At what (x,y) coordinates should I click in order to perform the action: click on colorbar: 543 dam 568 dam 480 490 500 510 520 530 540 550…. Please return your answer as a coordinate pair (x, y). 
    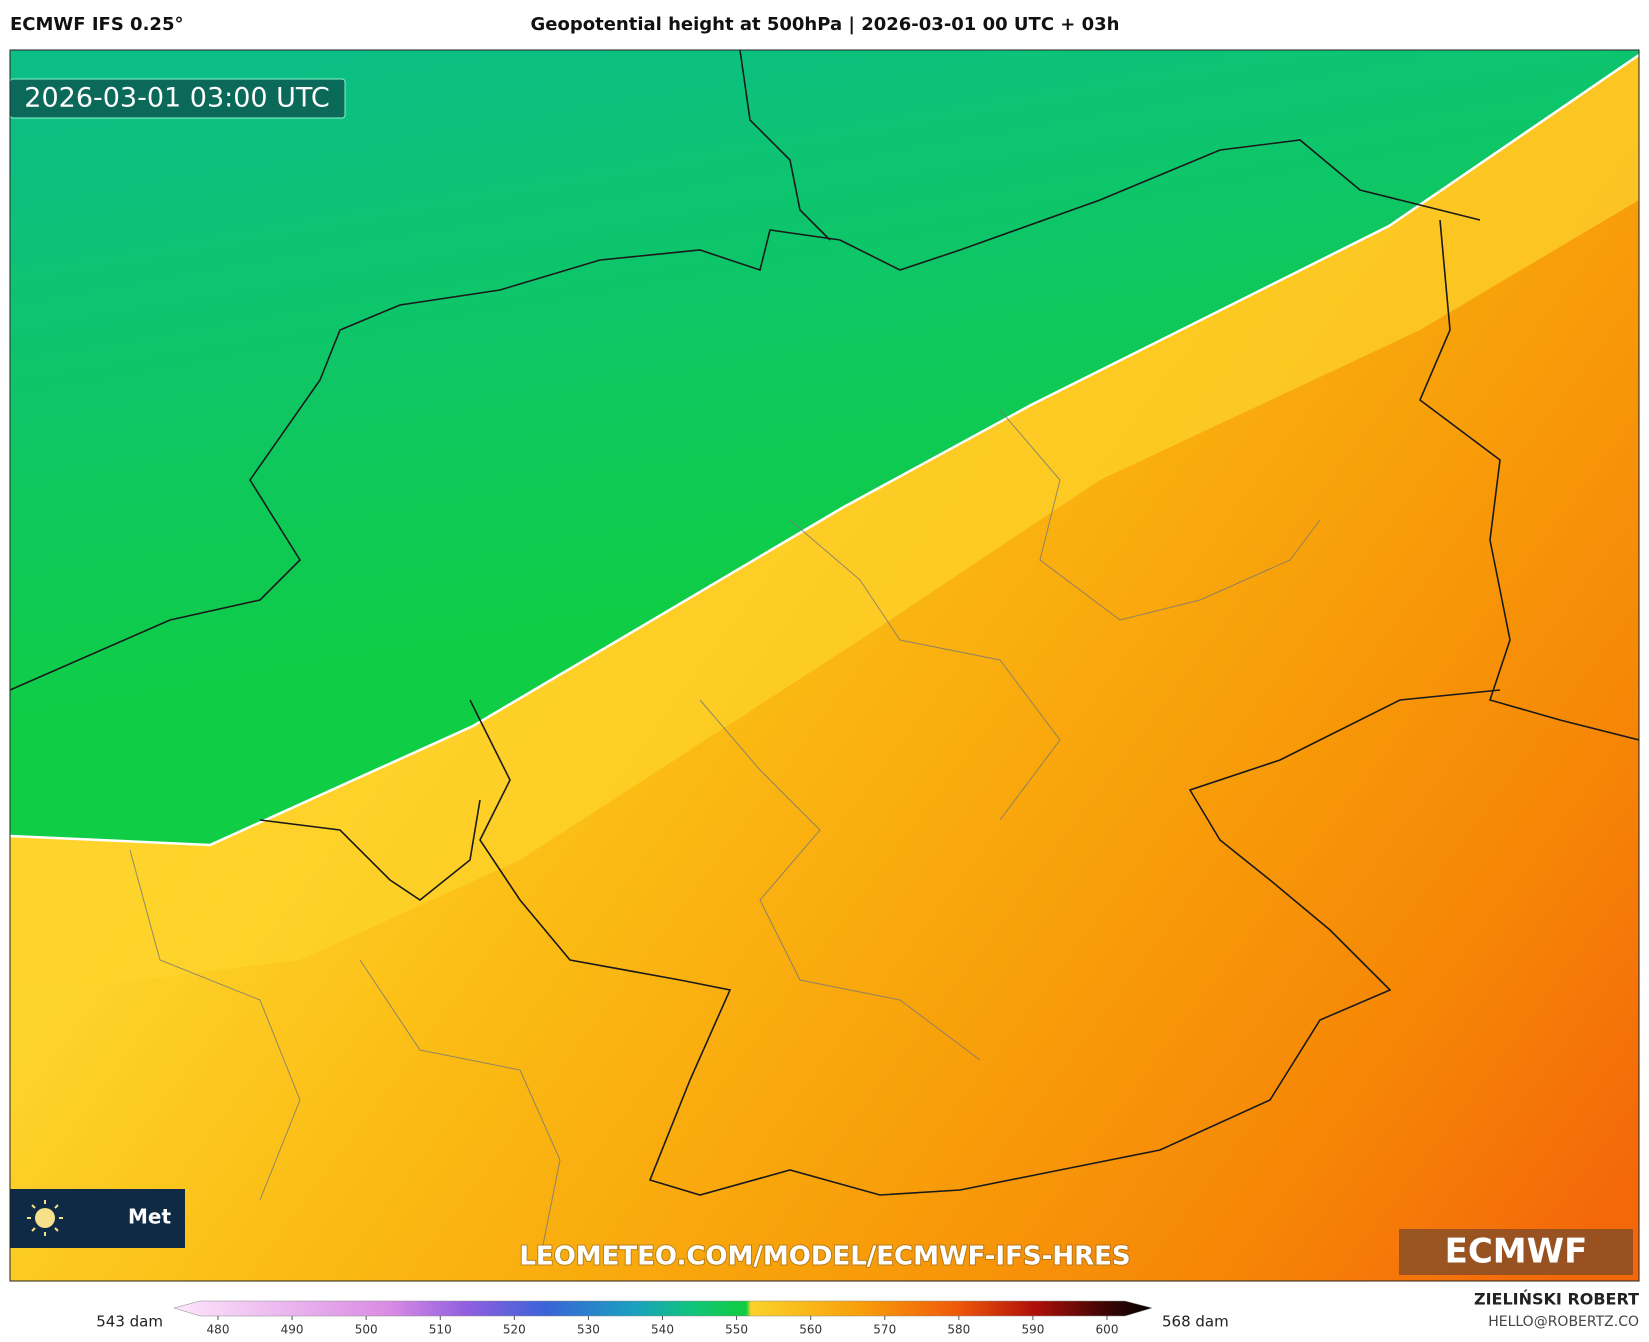
    Looking at the image, I should click on (662, 1318).